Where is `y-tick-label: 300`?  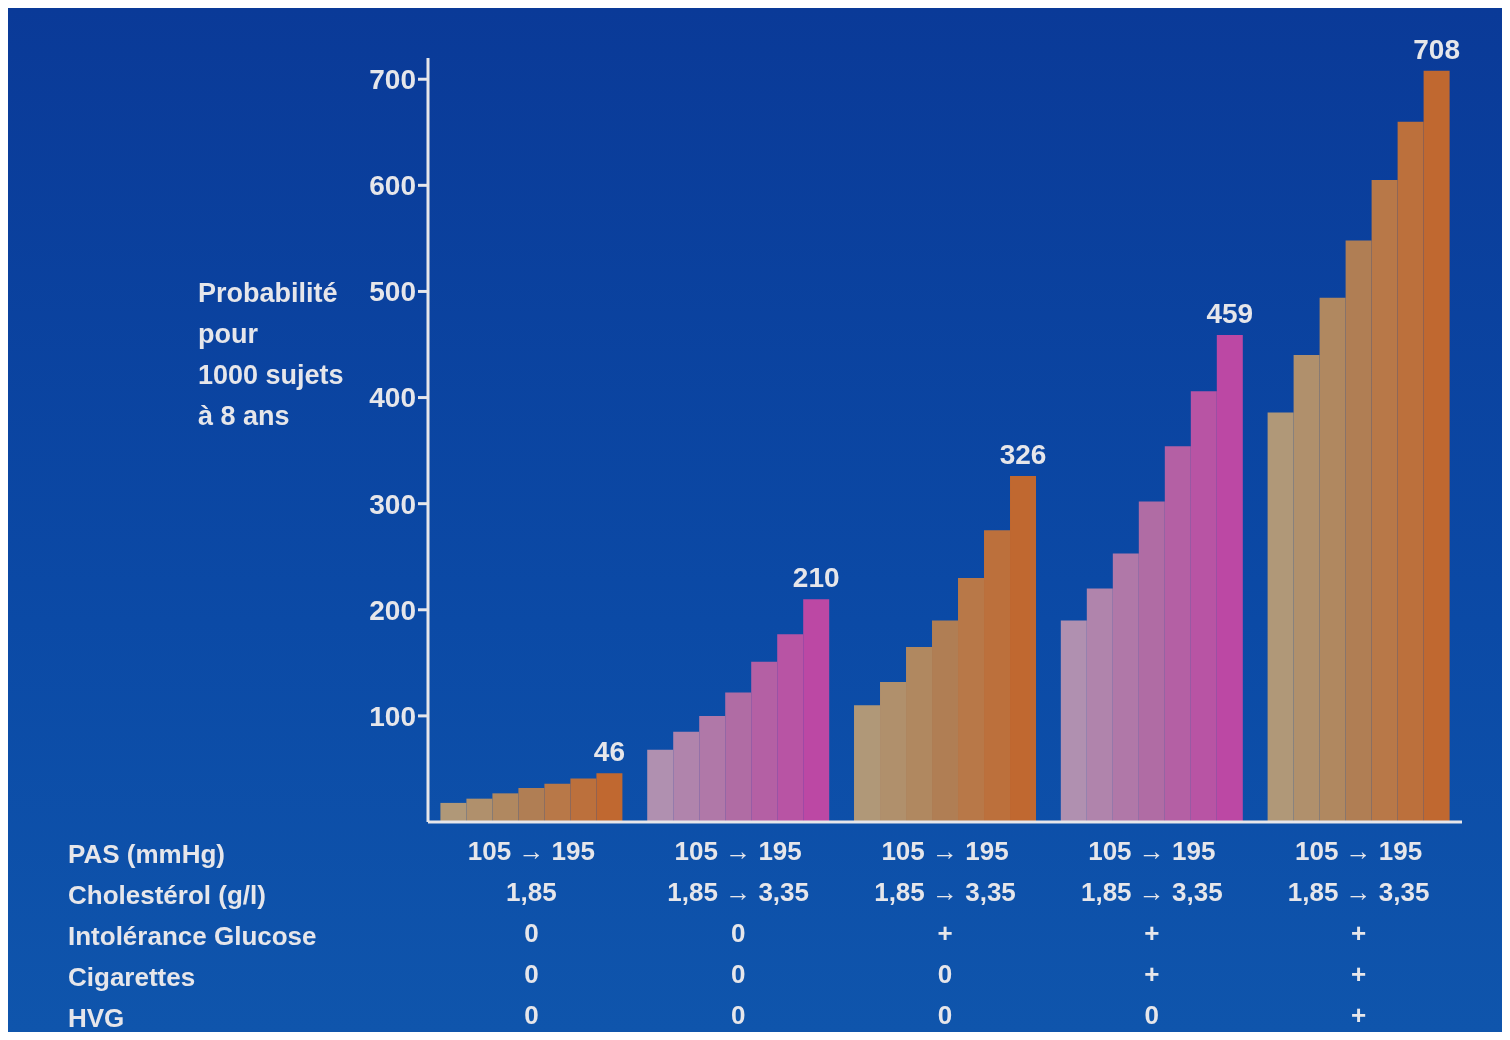 y-tick-label: 300 is located at coordinates (392, 504).